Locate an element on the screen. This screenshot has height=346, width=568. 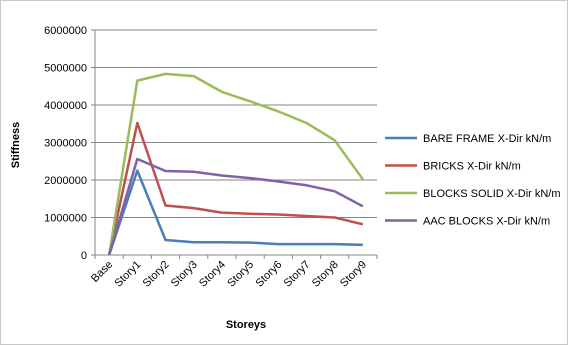
y-tick-label: 1000000 is located at coordinates (65, 219).